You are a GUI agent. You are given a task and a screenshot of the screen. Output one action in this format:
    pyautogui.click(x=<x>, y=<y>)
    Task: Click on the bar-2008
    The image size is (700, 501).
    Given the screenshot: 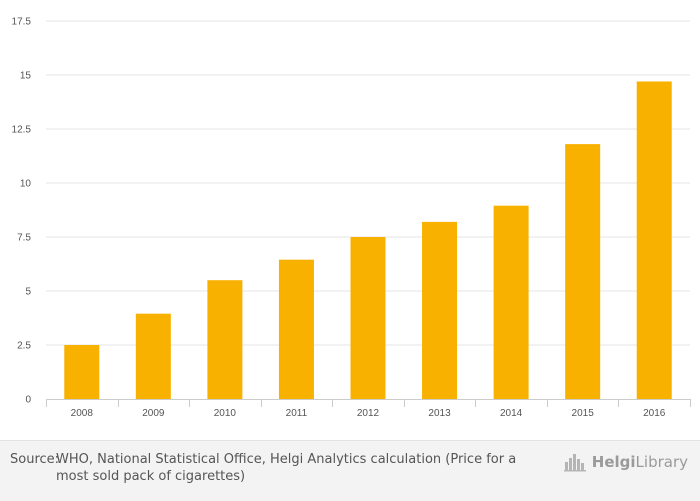 What is the action you would take?
    pyautogui.click(x=82, y=372)
    